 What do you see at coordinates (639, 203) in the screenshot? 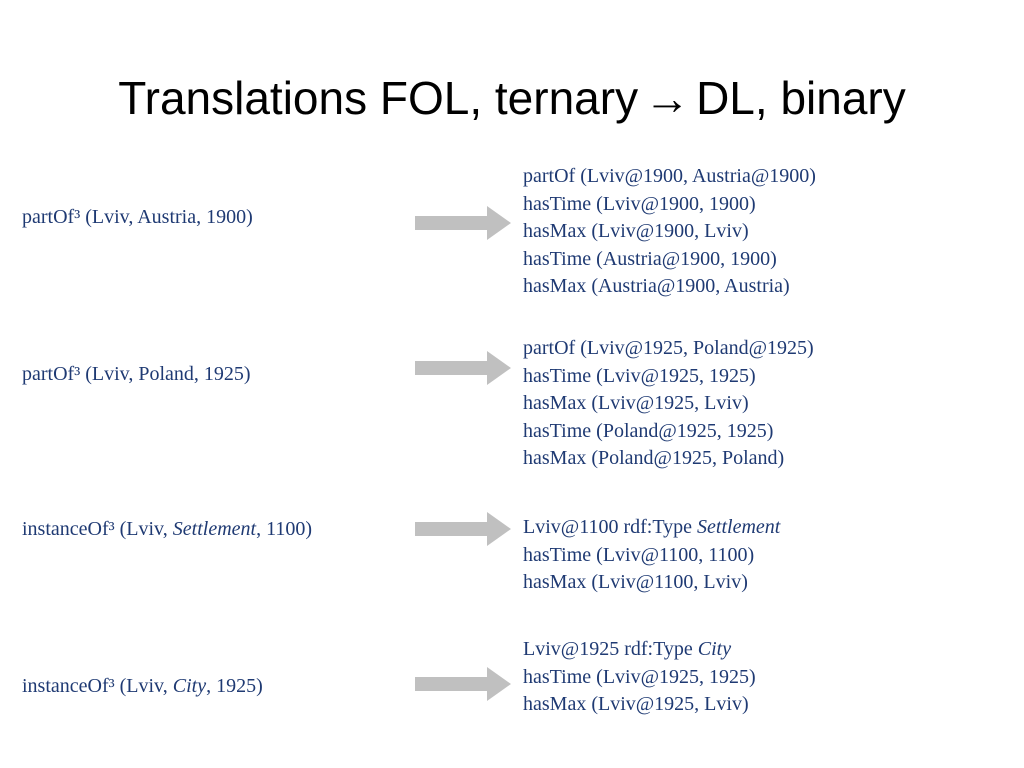
I see `dl-line: hasTime (Lviv@1900, 1900)` at bounding box center [639, 203].